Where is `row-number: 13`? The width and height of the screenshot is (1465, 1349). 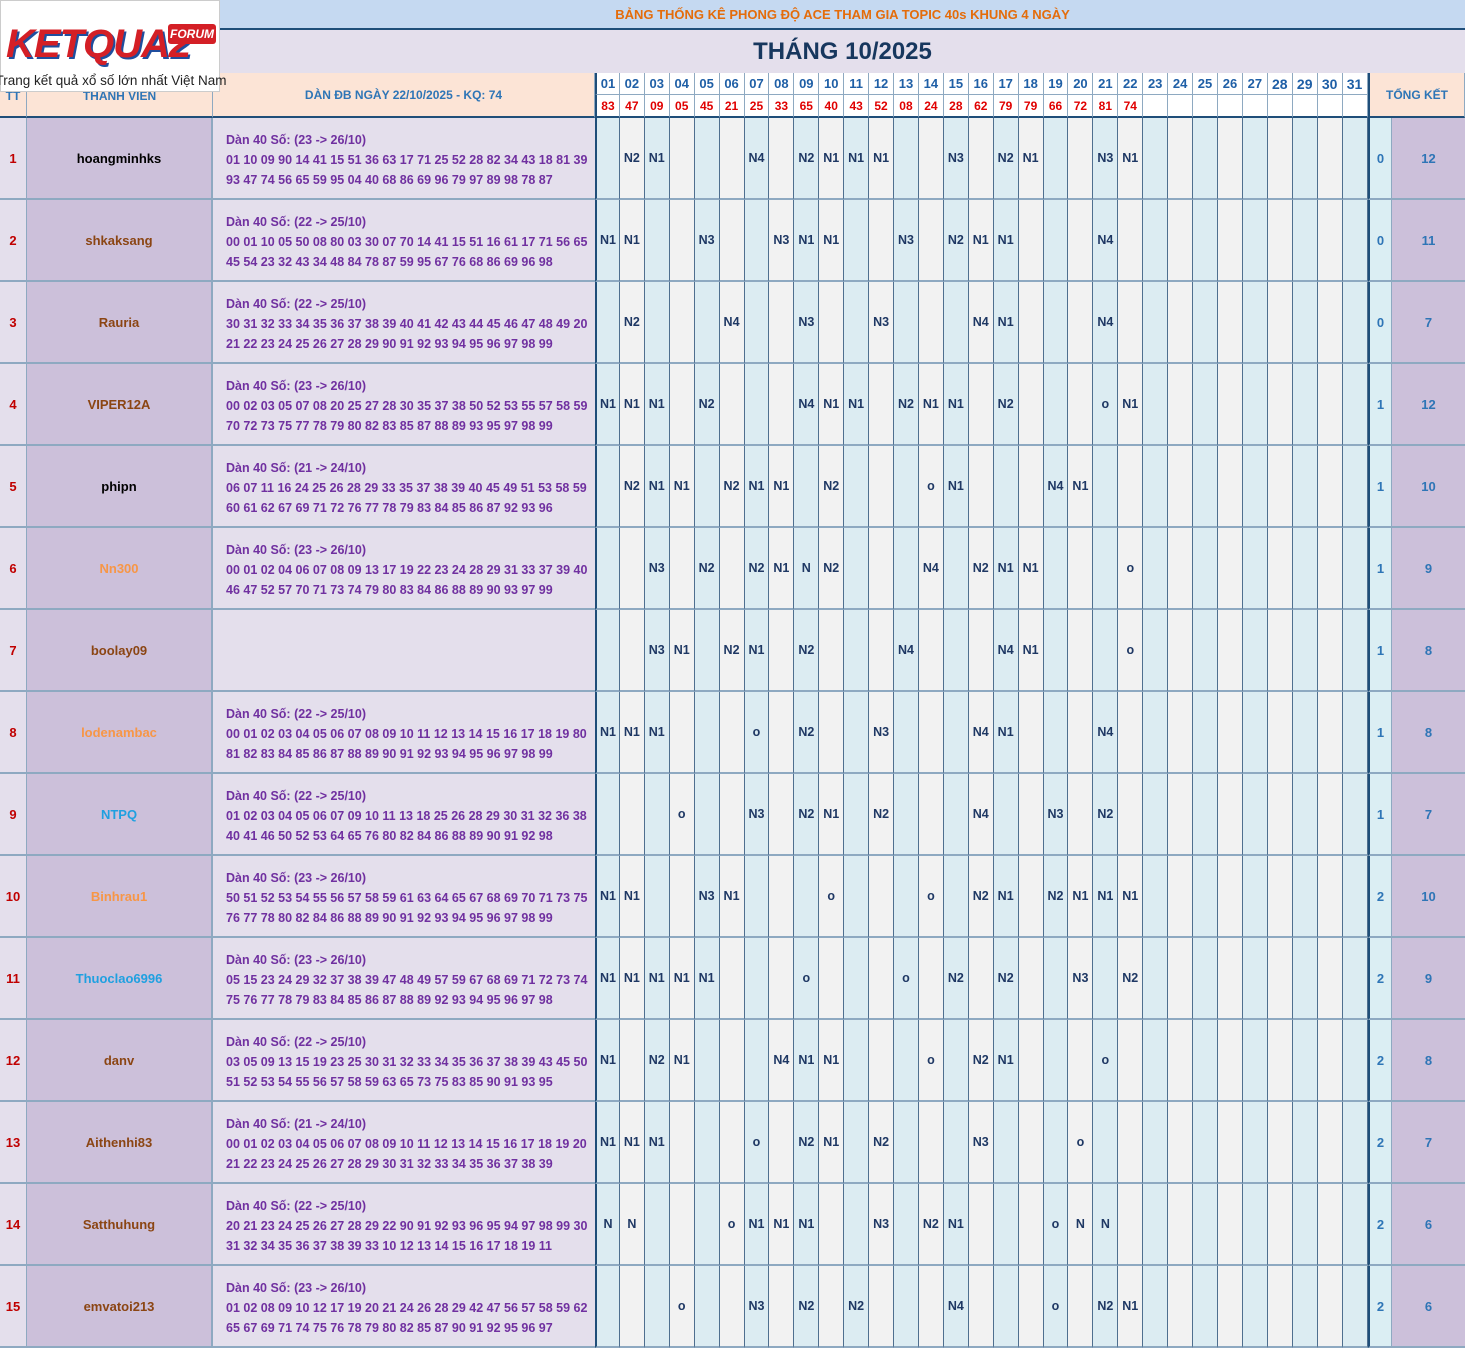
row-number: 13 is located at coordinates (13, 1143).